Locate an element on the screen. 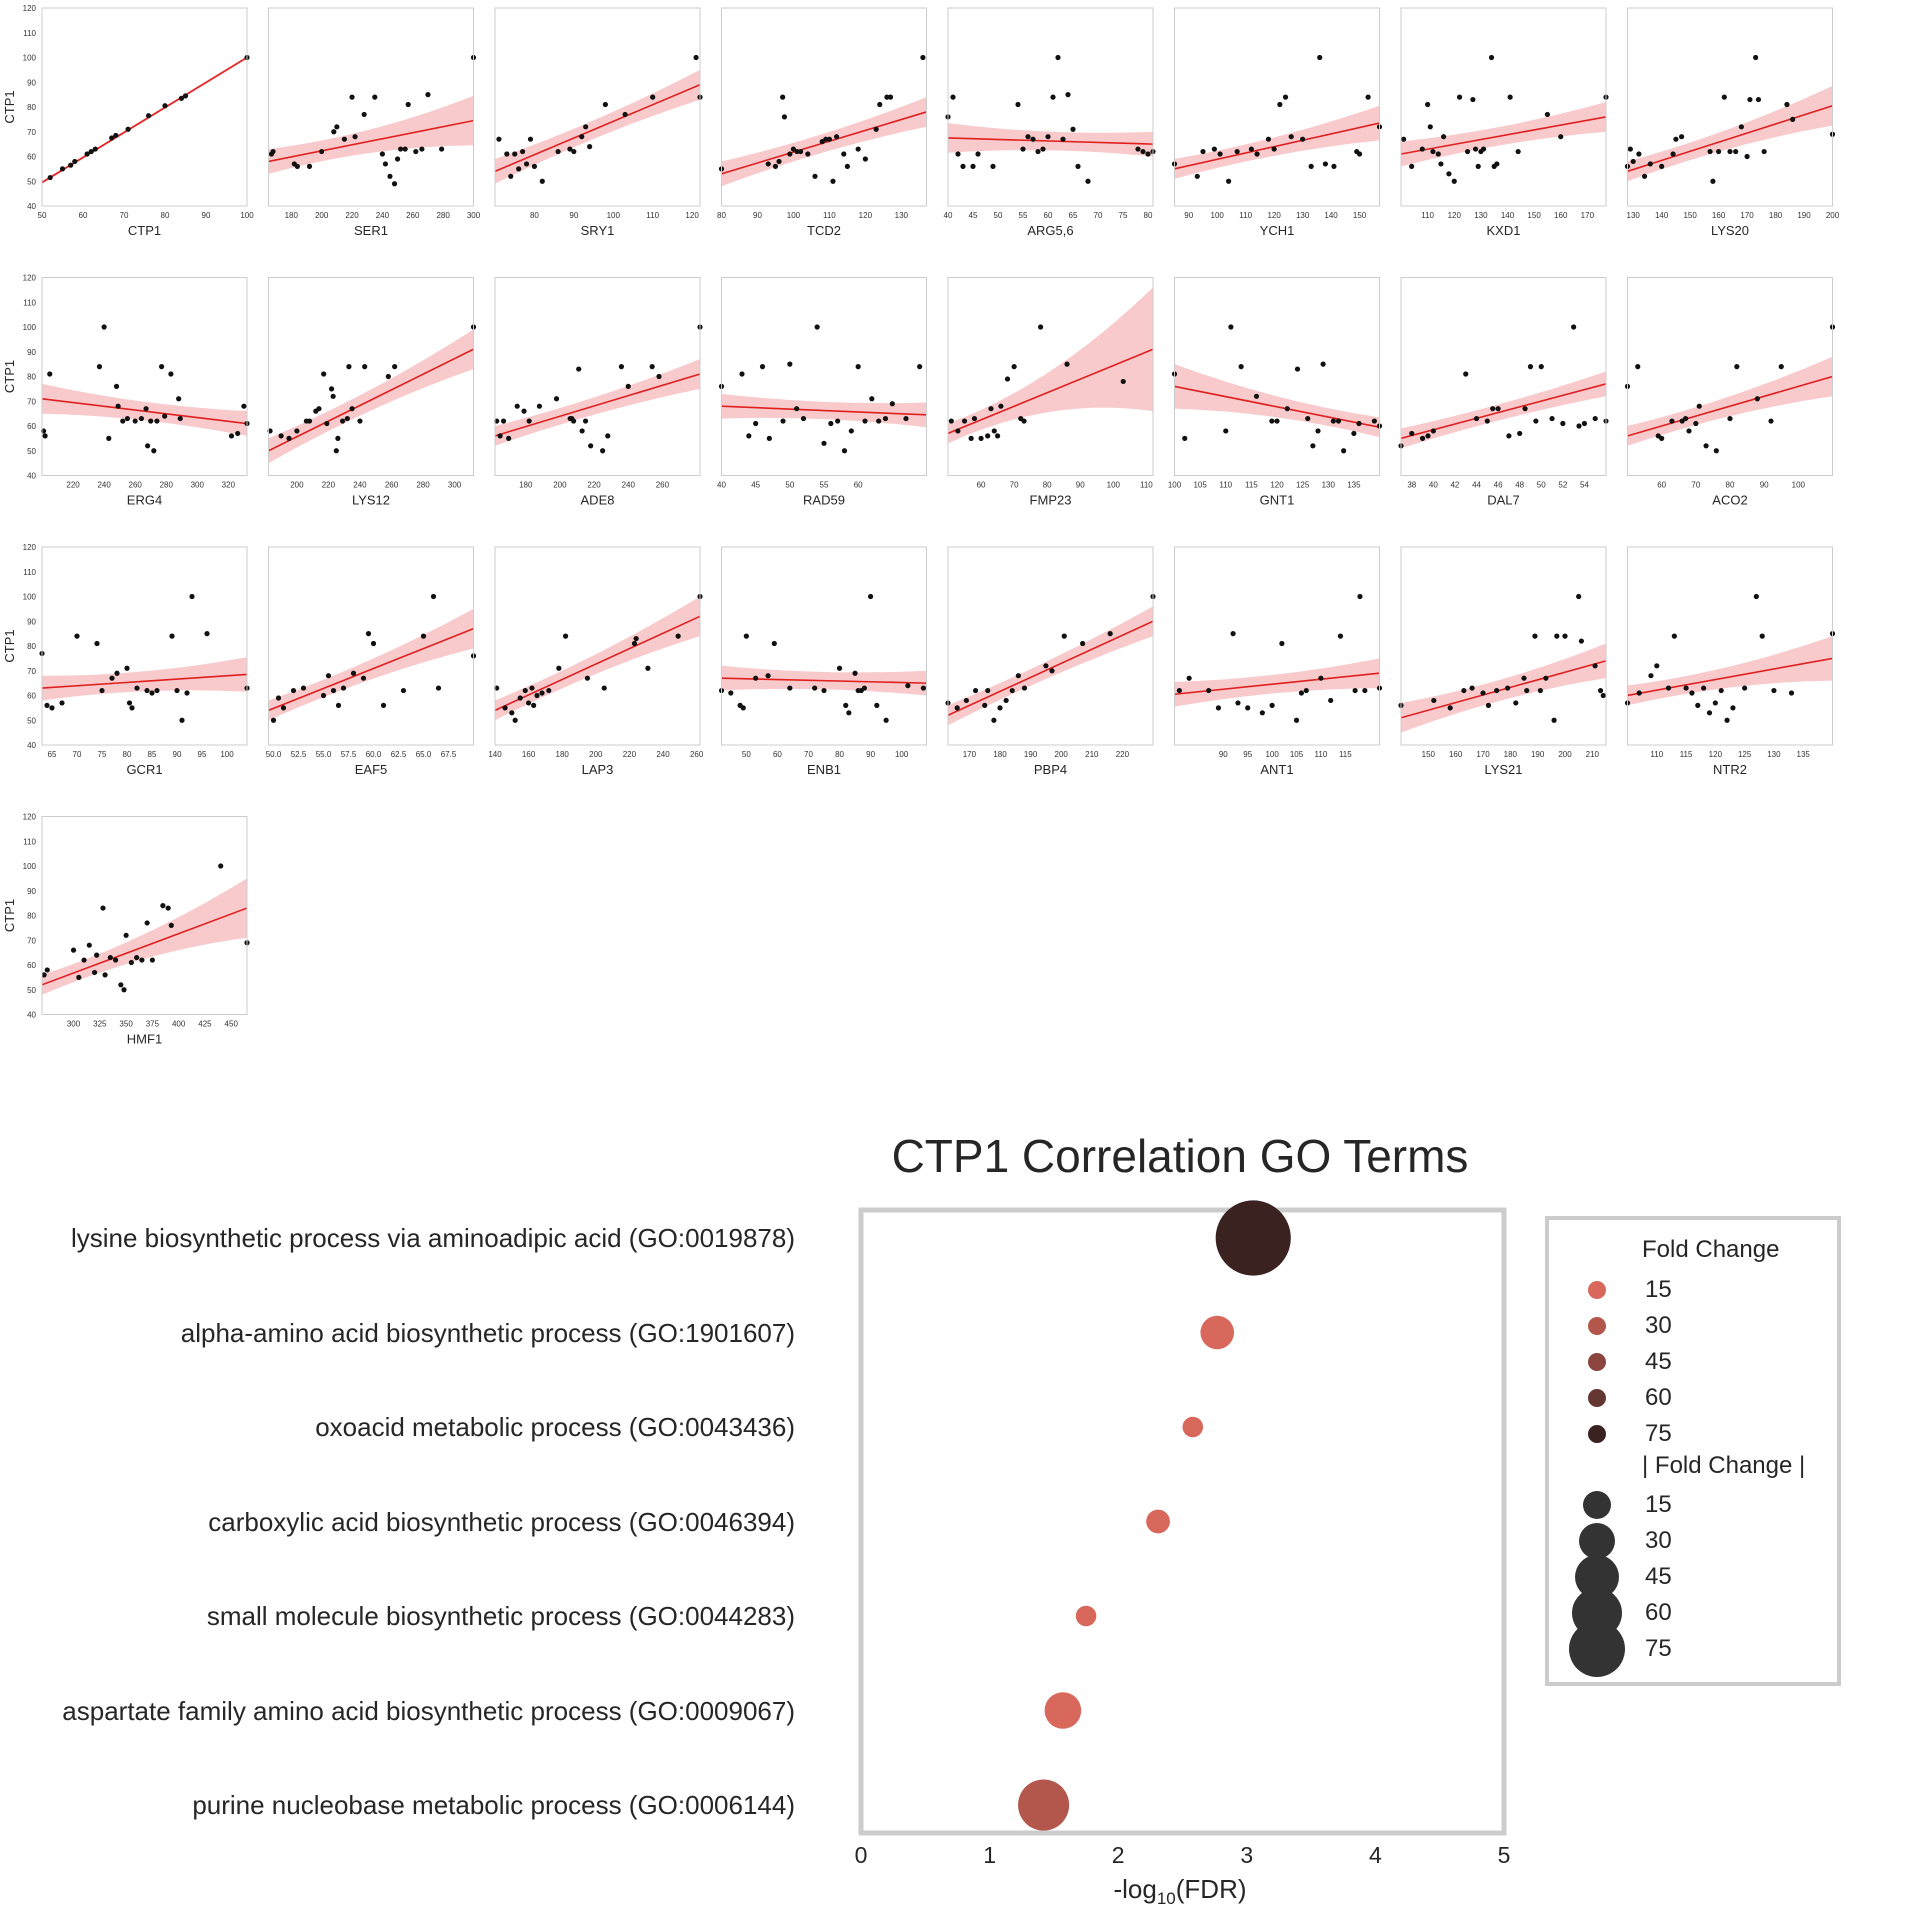 This screenshot has height=1909, width=1929. x-tick-label: 50 is located at coordinates (42, 215).